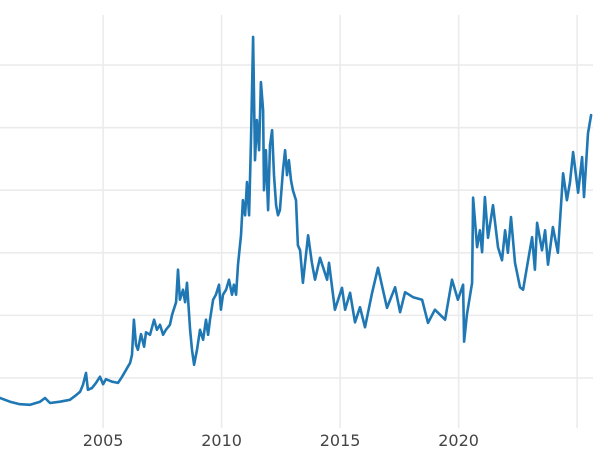  I want to click on x-tick-label-2010: 2010, so click(221, 440).